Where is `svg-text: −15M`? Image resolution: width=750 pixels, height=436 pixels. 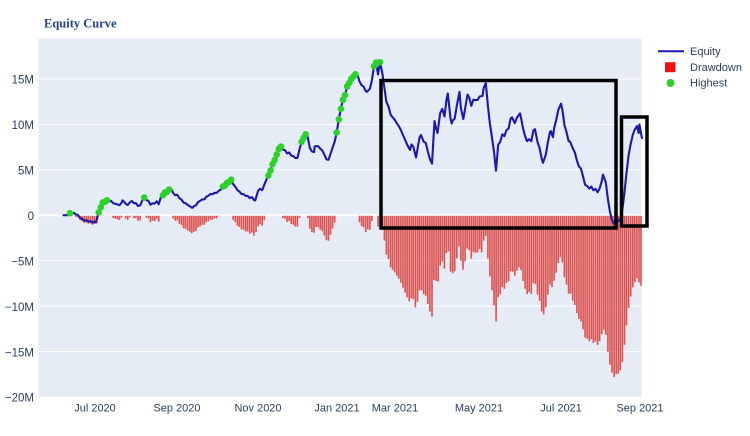 svg-text: −15M is located at coordinates (19, 353).